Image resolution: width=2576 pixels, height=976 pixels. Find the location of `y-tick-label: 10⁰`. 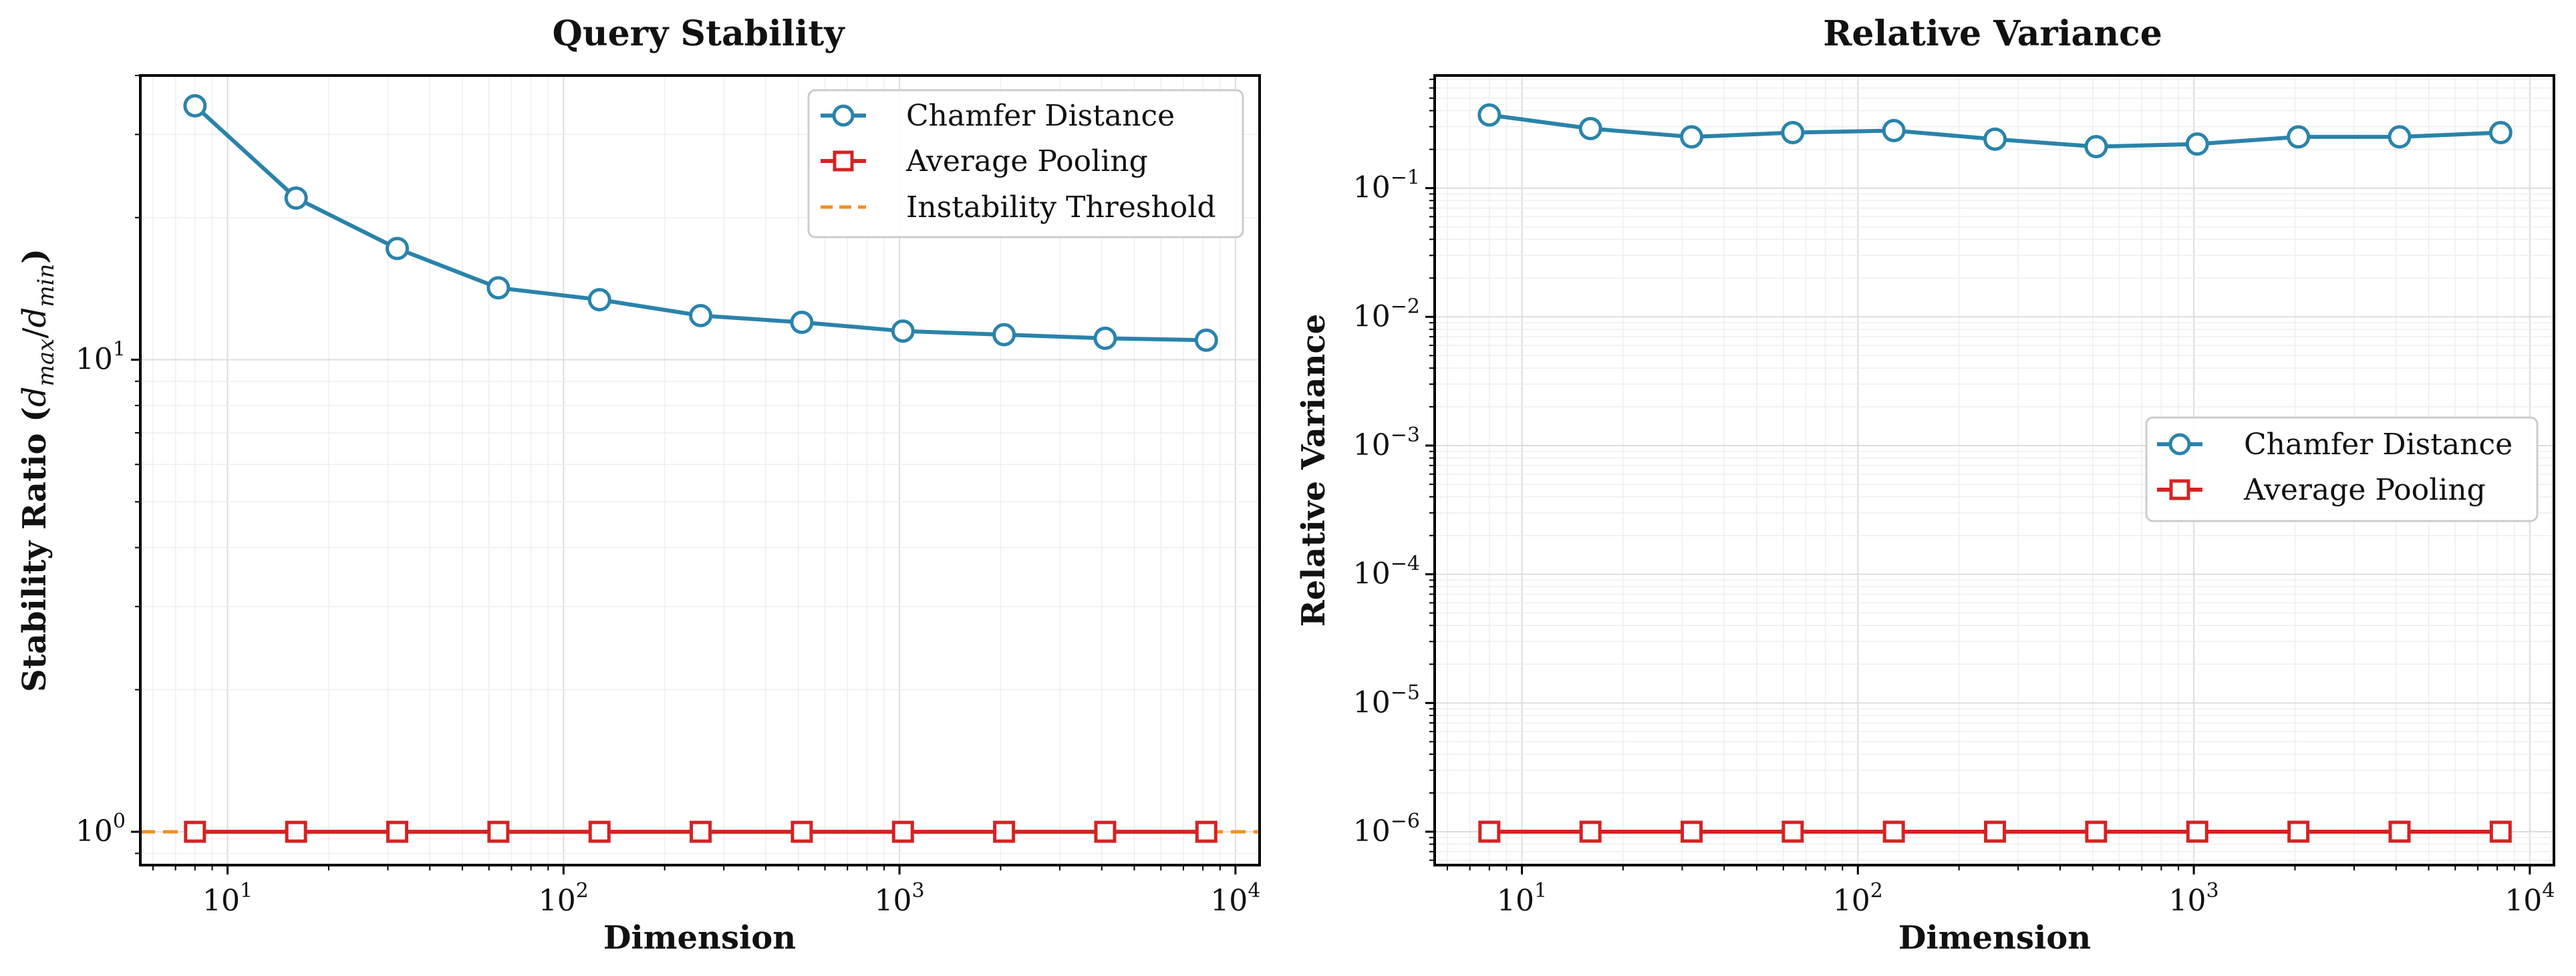

y-tick-label: 10⁰ is located at coordinates (101, 829).